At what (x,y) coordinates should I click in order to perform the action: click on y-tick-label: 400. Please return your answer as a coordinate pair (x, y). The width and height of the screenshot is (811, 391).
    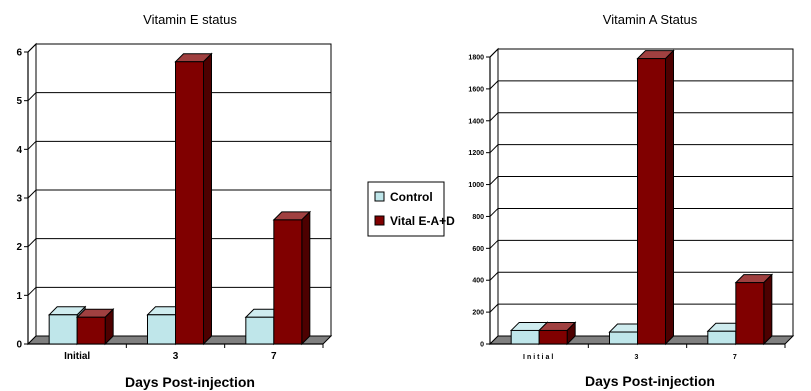
    Looking at the image, I should click on (478, 281).